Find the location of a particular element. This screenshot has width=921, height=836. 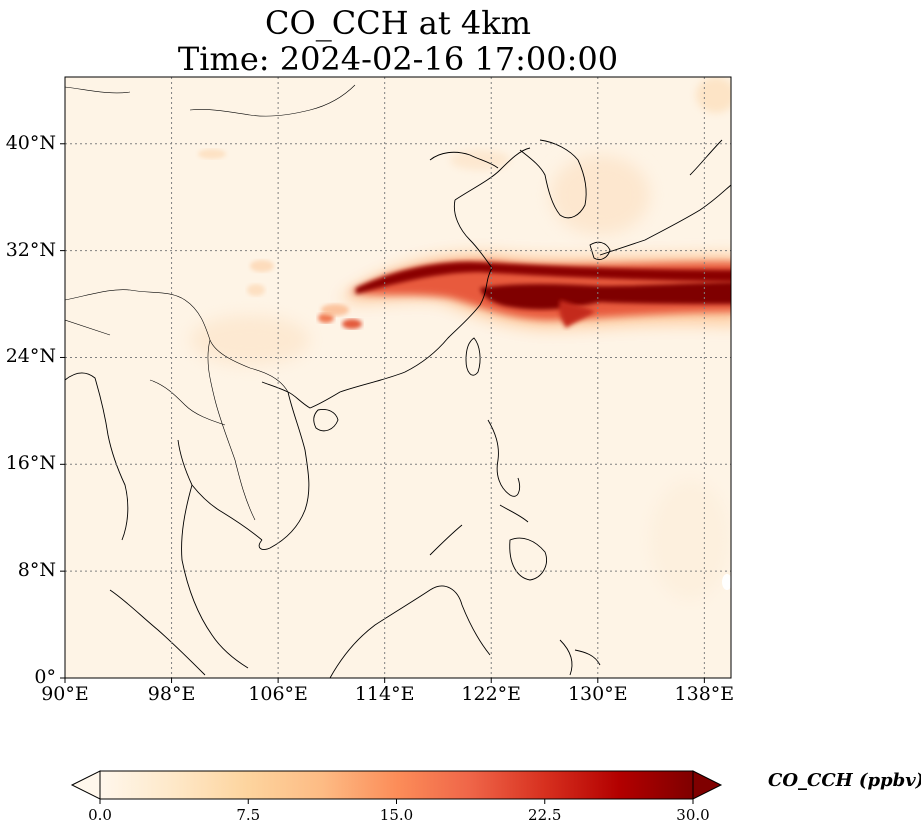

coastline-japan is located at coordinates (665, 220).